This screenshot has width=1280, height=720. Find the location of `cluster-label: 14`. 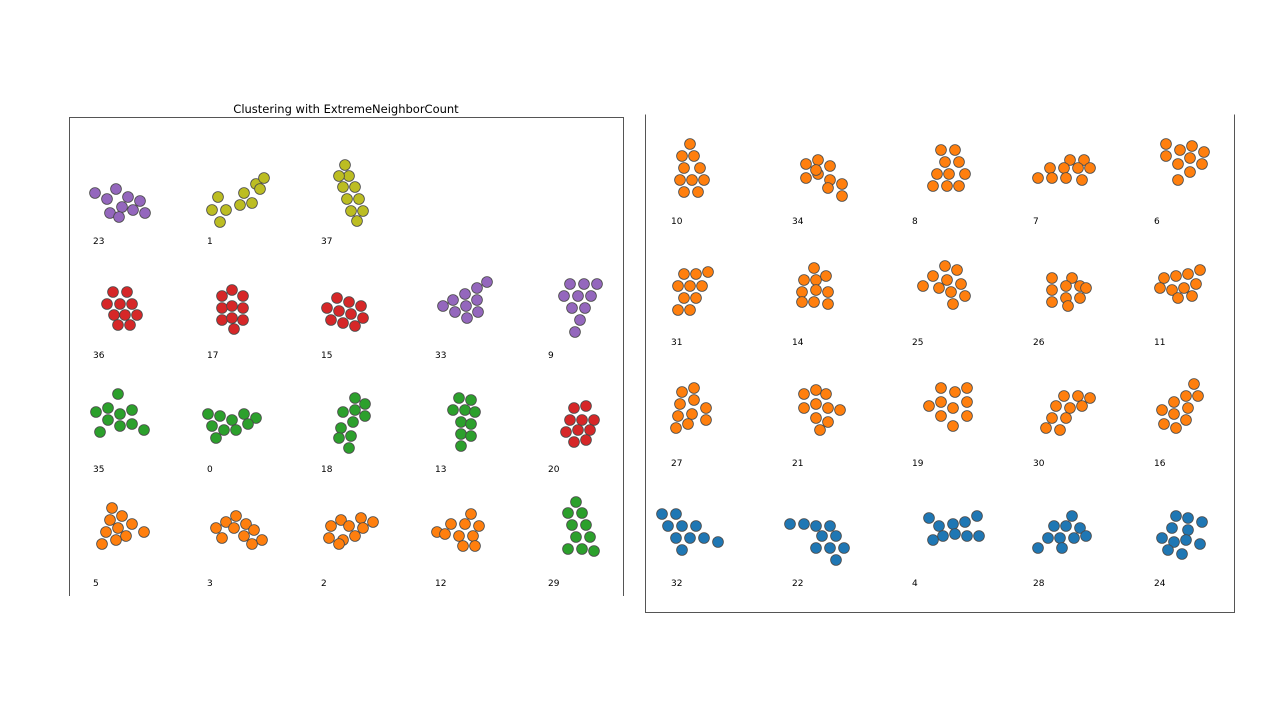

cluster-label: 14 is located at coordinates (798, 343).